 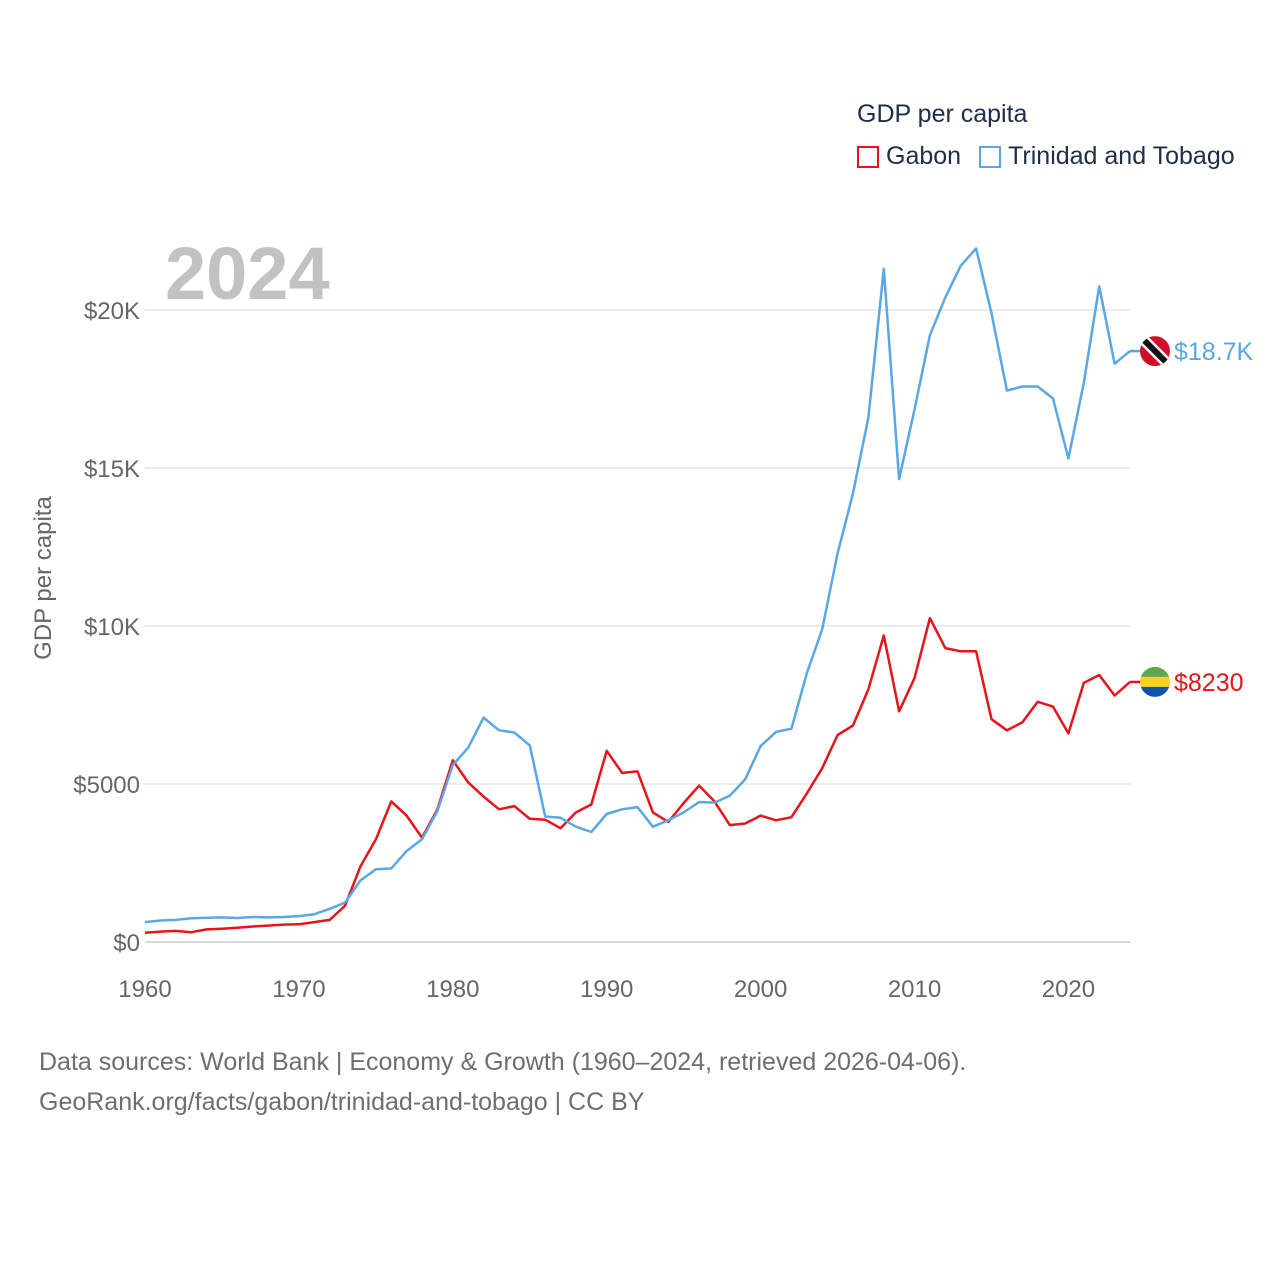 I want to click on legend-swatch-gabon, so click(x=868, y=156).